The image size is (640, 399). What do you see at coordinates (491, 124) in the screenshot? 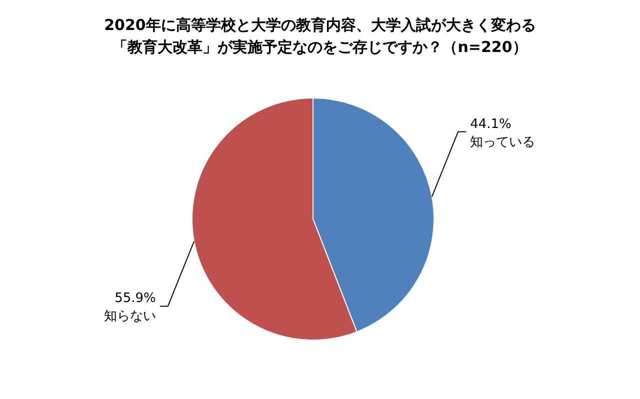
I see `data-label: 44.1%` at bounding box center [491, 124].